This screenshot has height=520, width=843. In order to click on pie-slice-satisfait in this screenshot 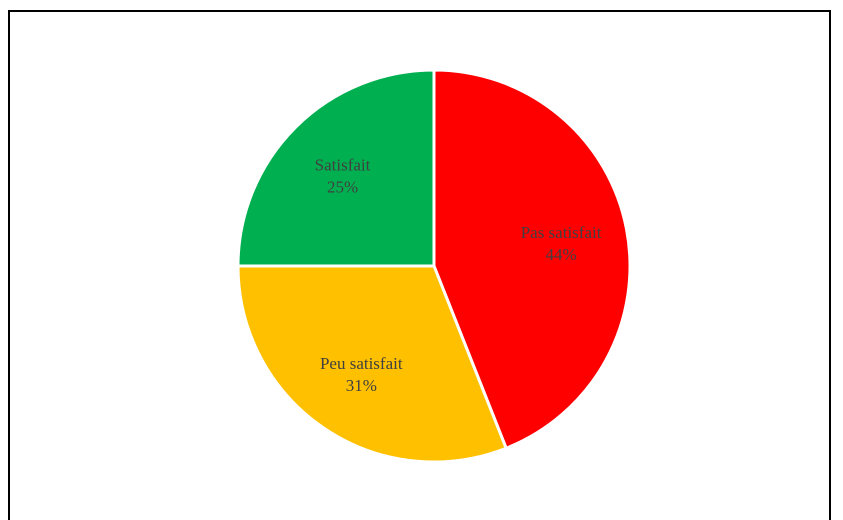, I will do `click(336, 168)`.